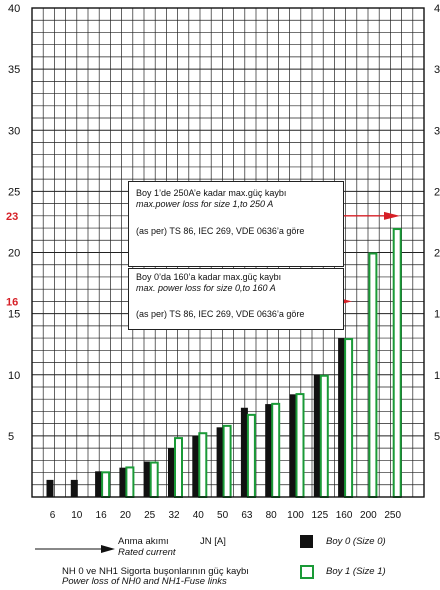 The height and width of the screenshot is (590, 440). Describe the element at coordinates (174, 515) in the screenshot. I see `x-tick-label: 32` at that location.